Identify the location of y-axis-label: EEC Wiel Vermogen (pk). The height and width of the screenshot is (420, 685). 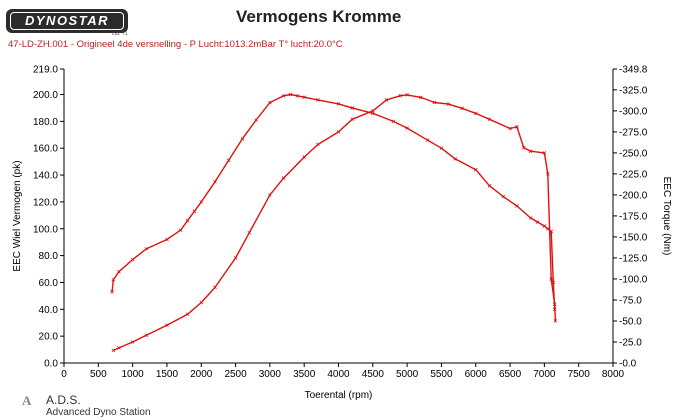
(17, 215).